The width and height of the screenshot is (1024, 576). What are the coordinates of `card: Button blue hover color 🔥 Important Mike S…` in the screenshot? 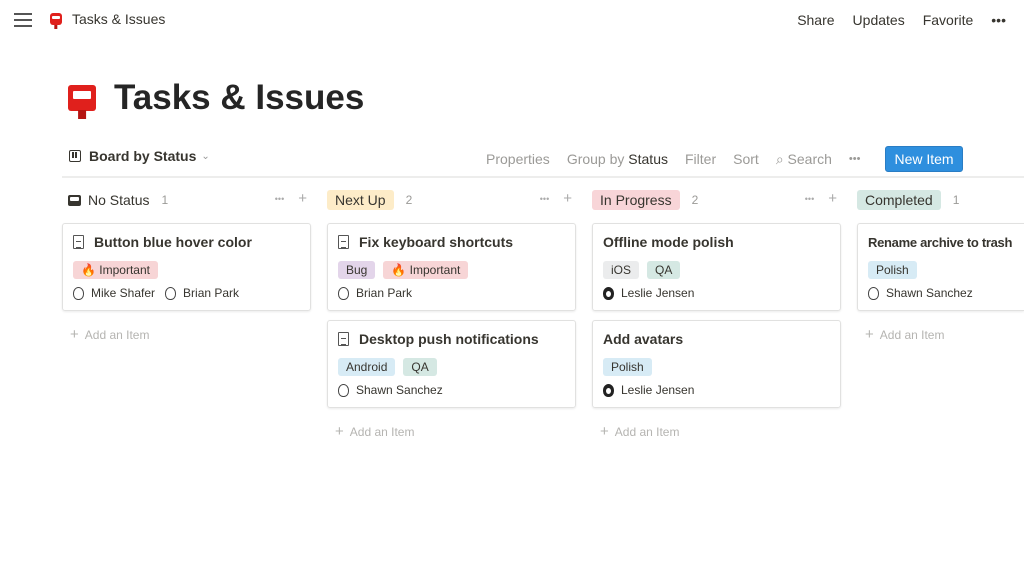 It's located at (186, 267).